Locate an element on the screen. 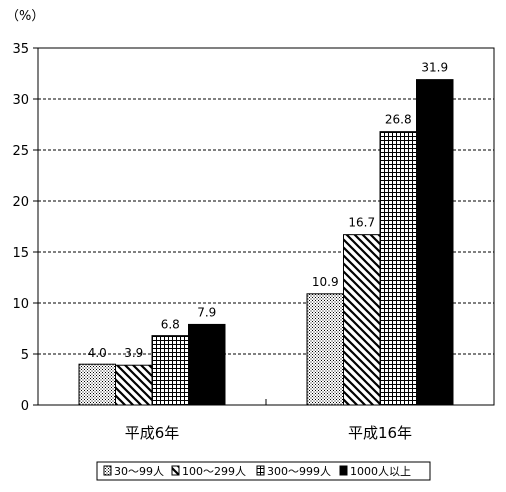 This screenshot has height=492, width=506. y-tick-label: 25 is located at coordinates (20, 151).